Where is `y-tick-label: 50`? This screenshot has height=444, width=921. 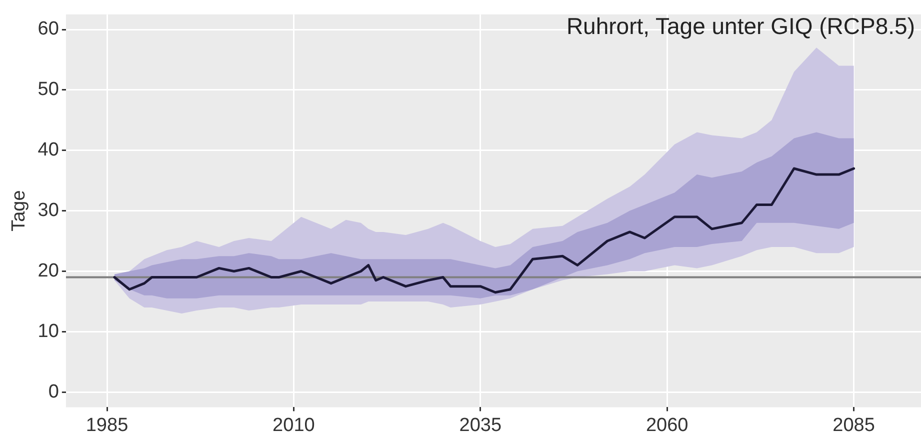 y-tick-label: 50 is located at coordinates (48, 89).